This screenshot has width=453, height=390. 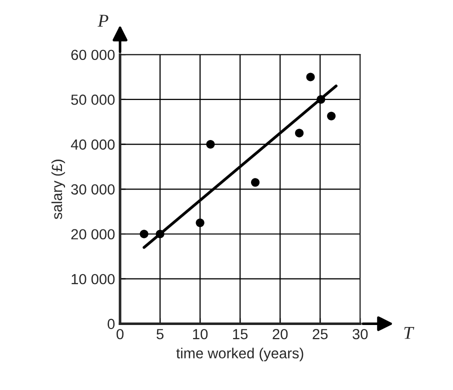 What do you see at coordinates (120, 334) in the screenshot?
I see `x-tick-label: 0` at bounding box center [120, 334].